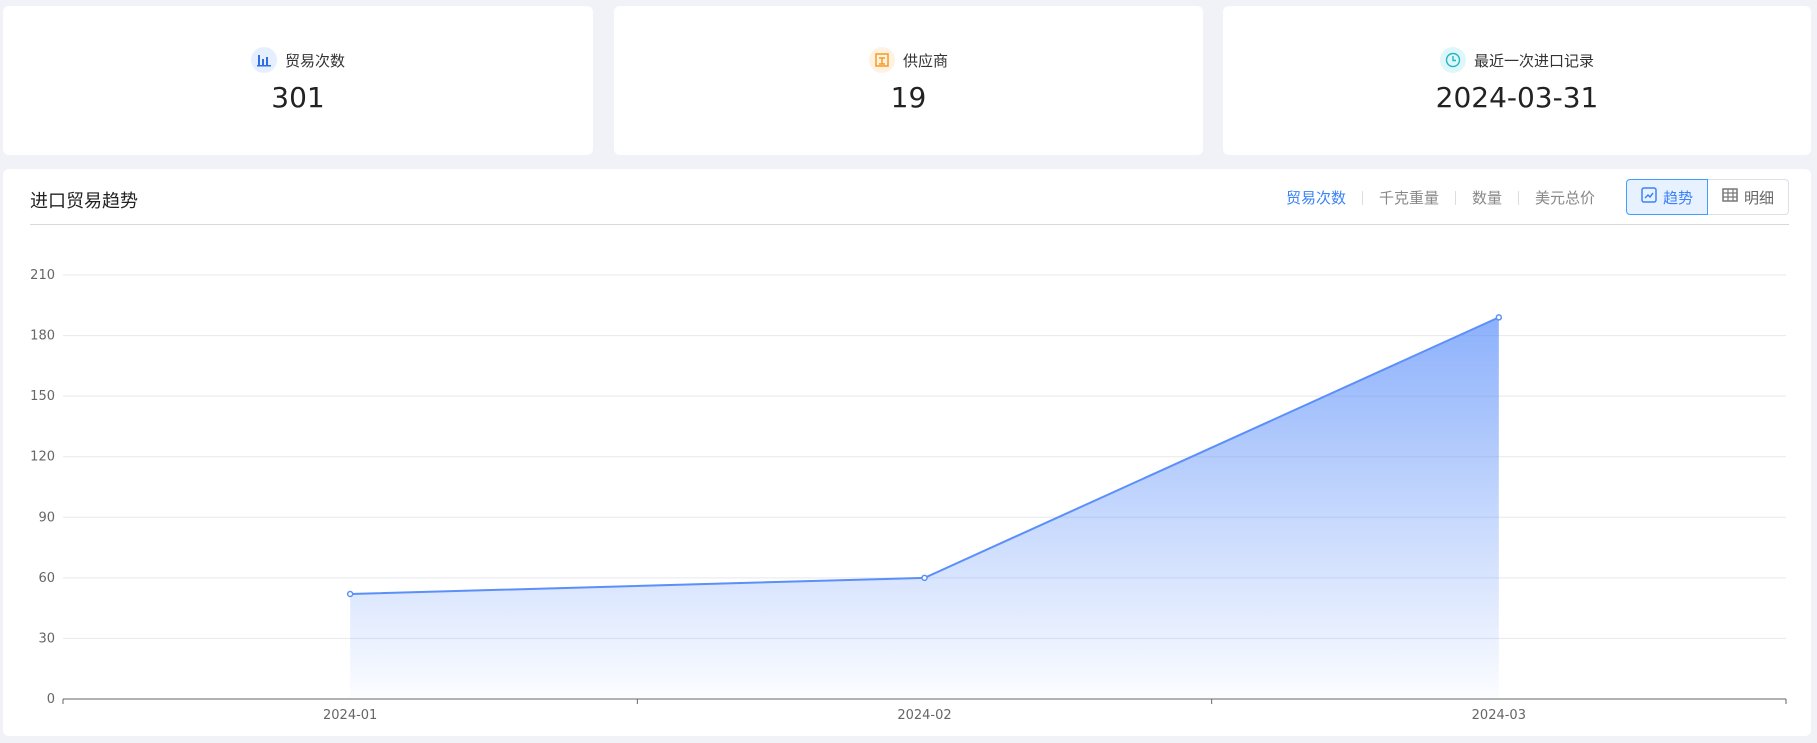  What do you see at coordinates (925, 60) in the screenshot?
I see `stat-label: 供应商` at bounding box center [925, 60].